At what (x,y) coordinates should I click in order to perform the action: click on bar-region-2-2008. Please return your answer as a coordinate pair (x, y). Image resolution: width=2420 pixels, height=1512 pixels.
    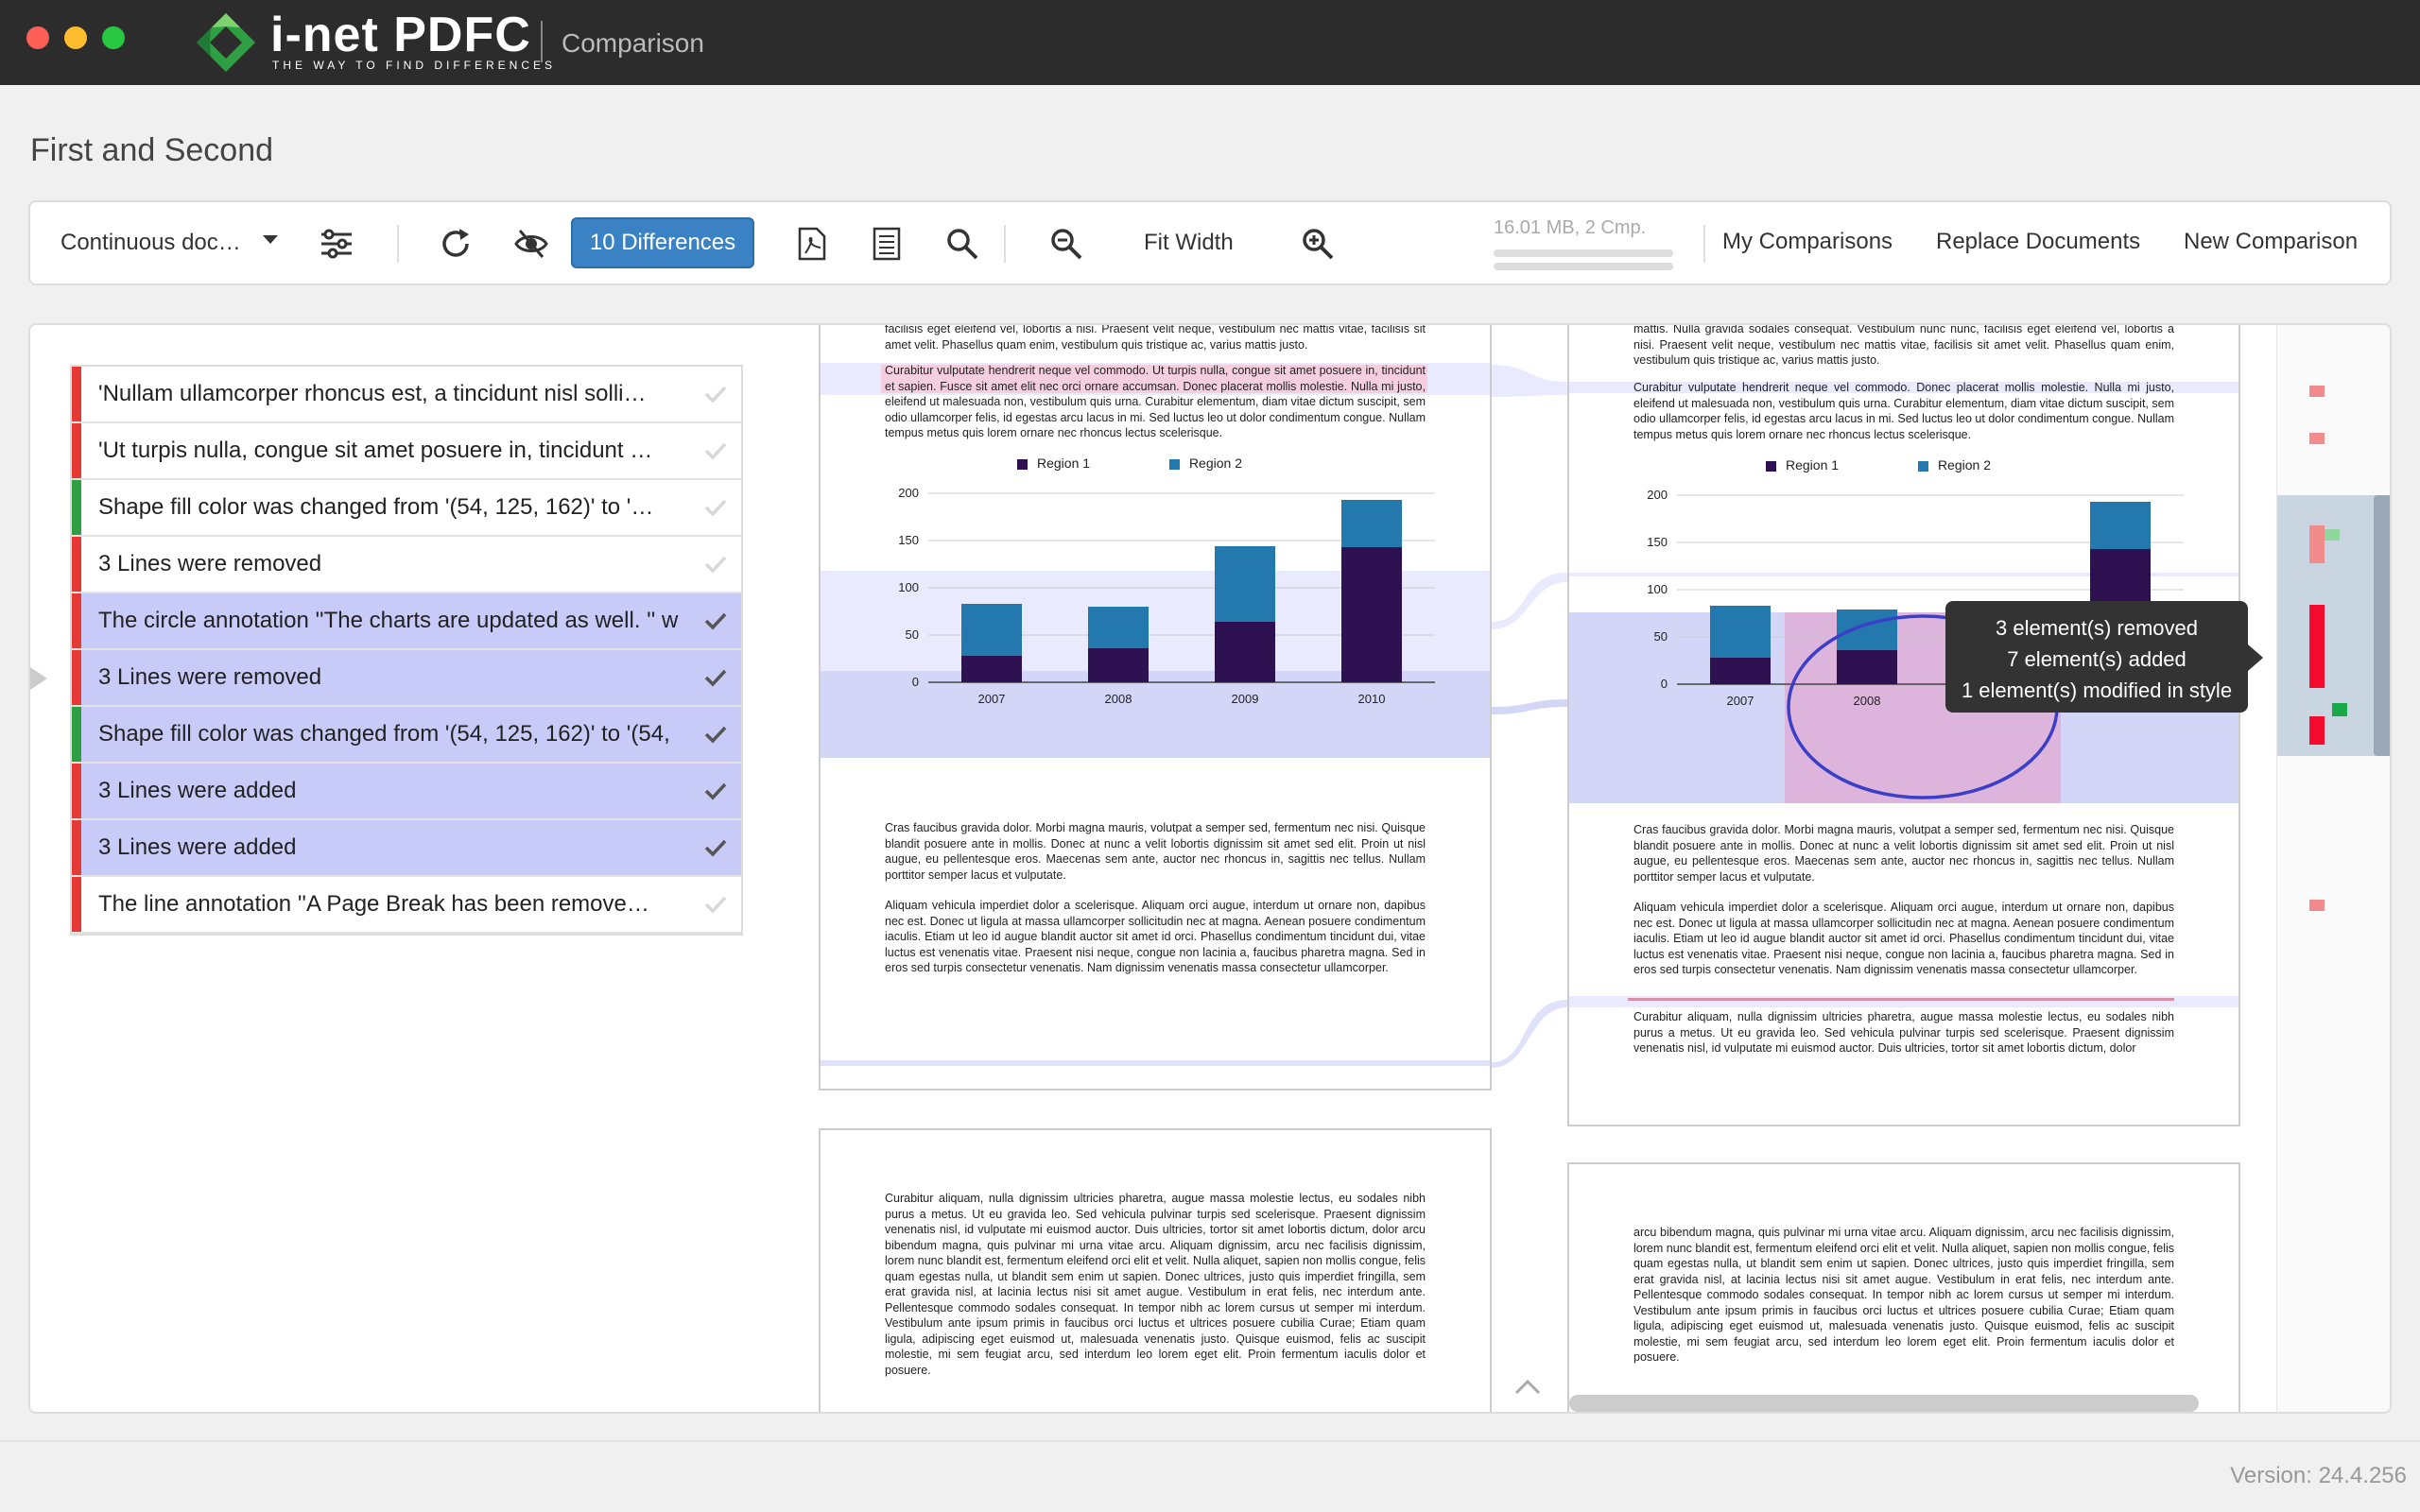
    Looking at the image, I should click on (1867, 630).